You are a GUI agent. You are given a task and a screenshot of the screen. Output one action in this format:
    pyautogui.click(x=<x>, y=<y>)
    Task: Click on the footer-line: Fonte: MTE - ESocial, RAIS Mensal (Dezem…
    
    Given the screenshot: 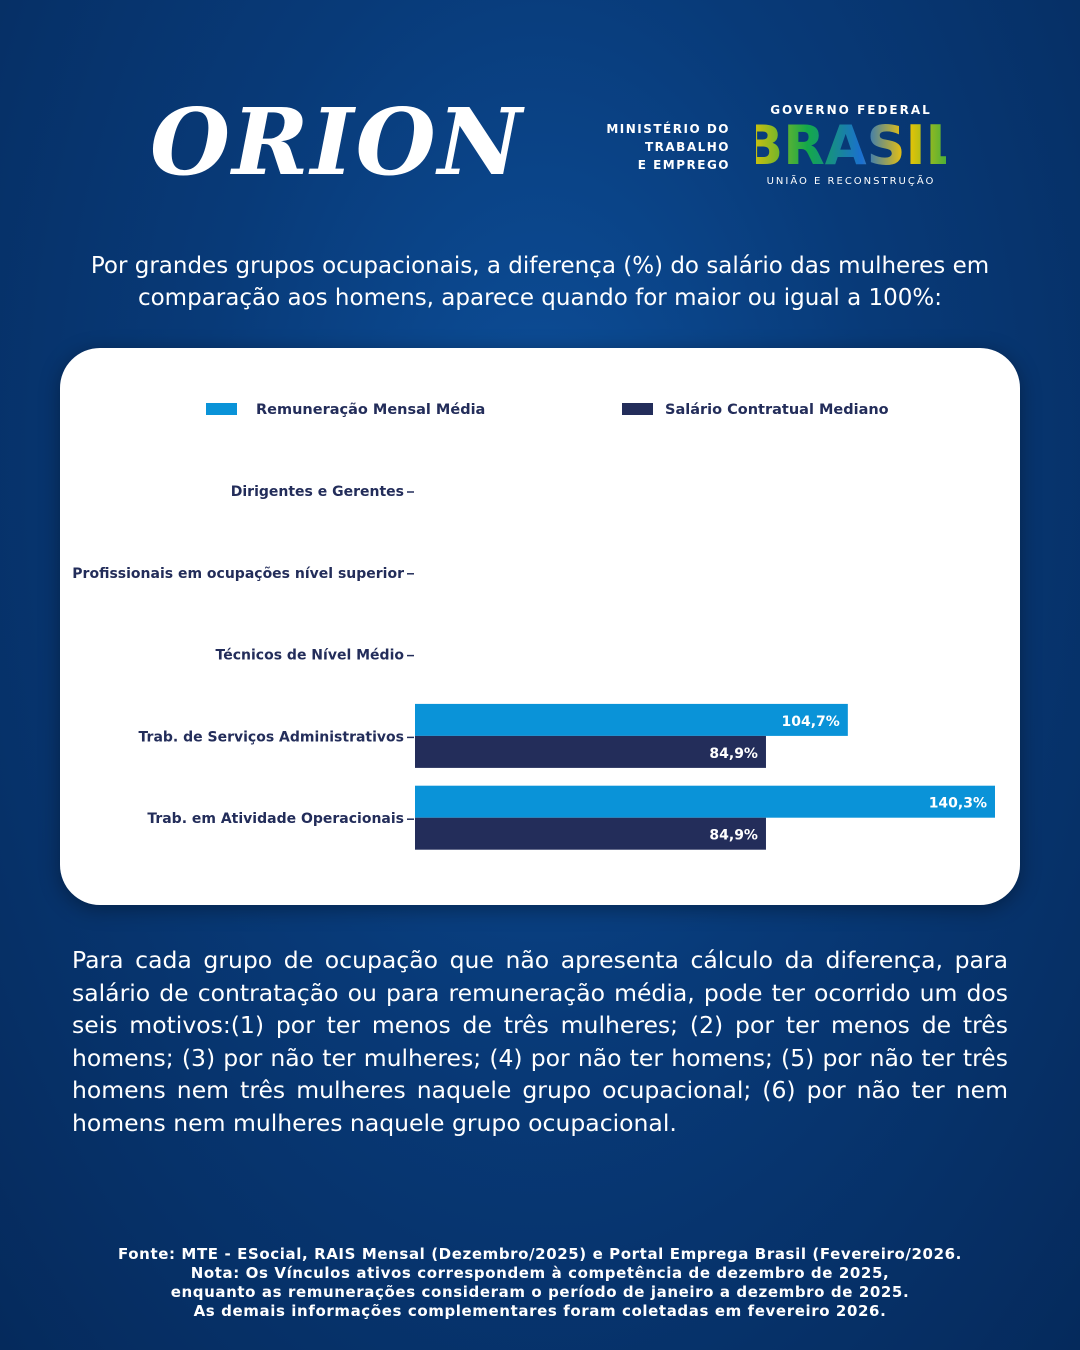 What is the action you would take?
    pyautogui.click(x=540, y=1254)
    